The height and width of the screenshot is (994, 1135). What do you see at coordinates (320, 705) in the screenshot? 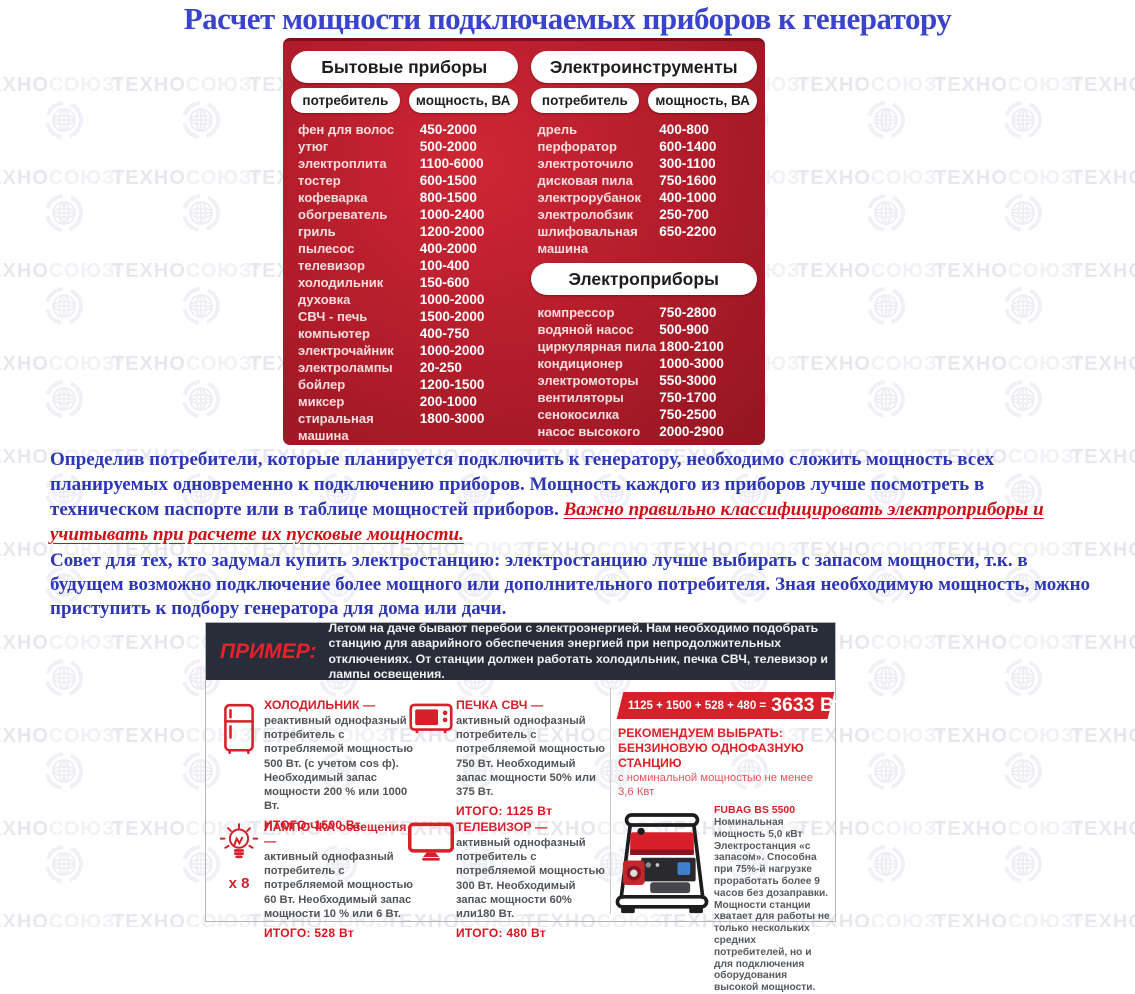
I see `item-title: ХОЛОДИЛЬНИК —` at bounding box center [320, 705].